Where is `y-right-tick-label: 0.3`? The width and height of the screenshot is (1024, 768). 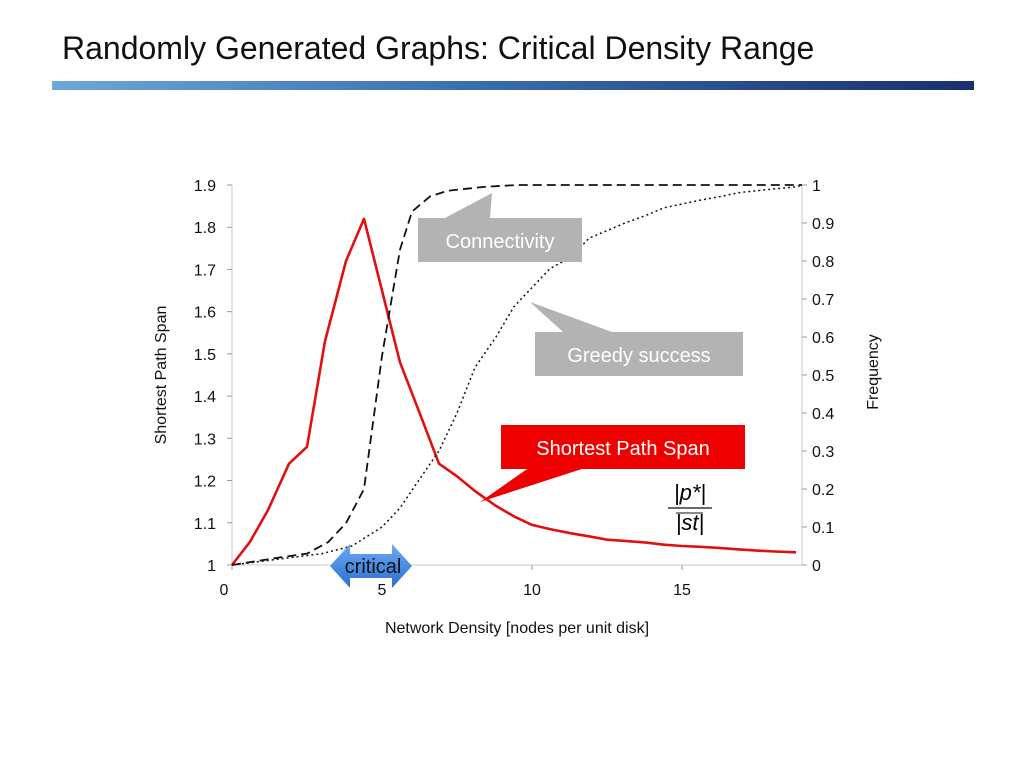
y-right-tick-label: 0.3 is located at coordinates (823, 452).